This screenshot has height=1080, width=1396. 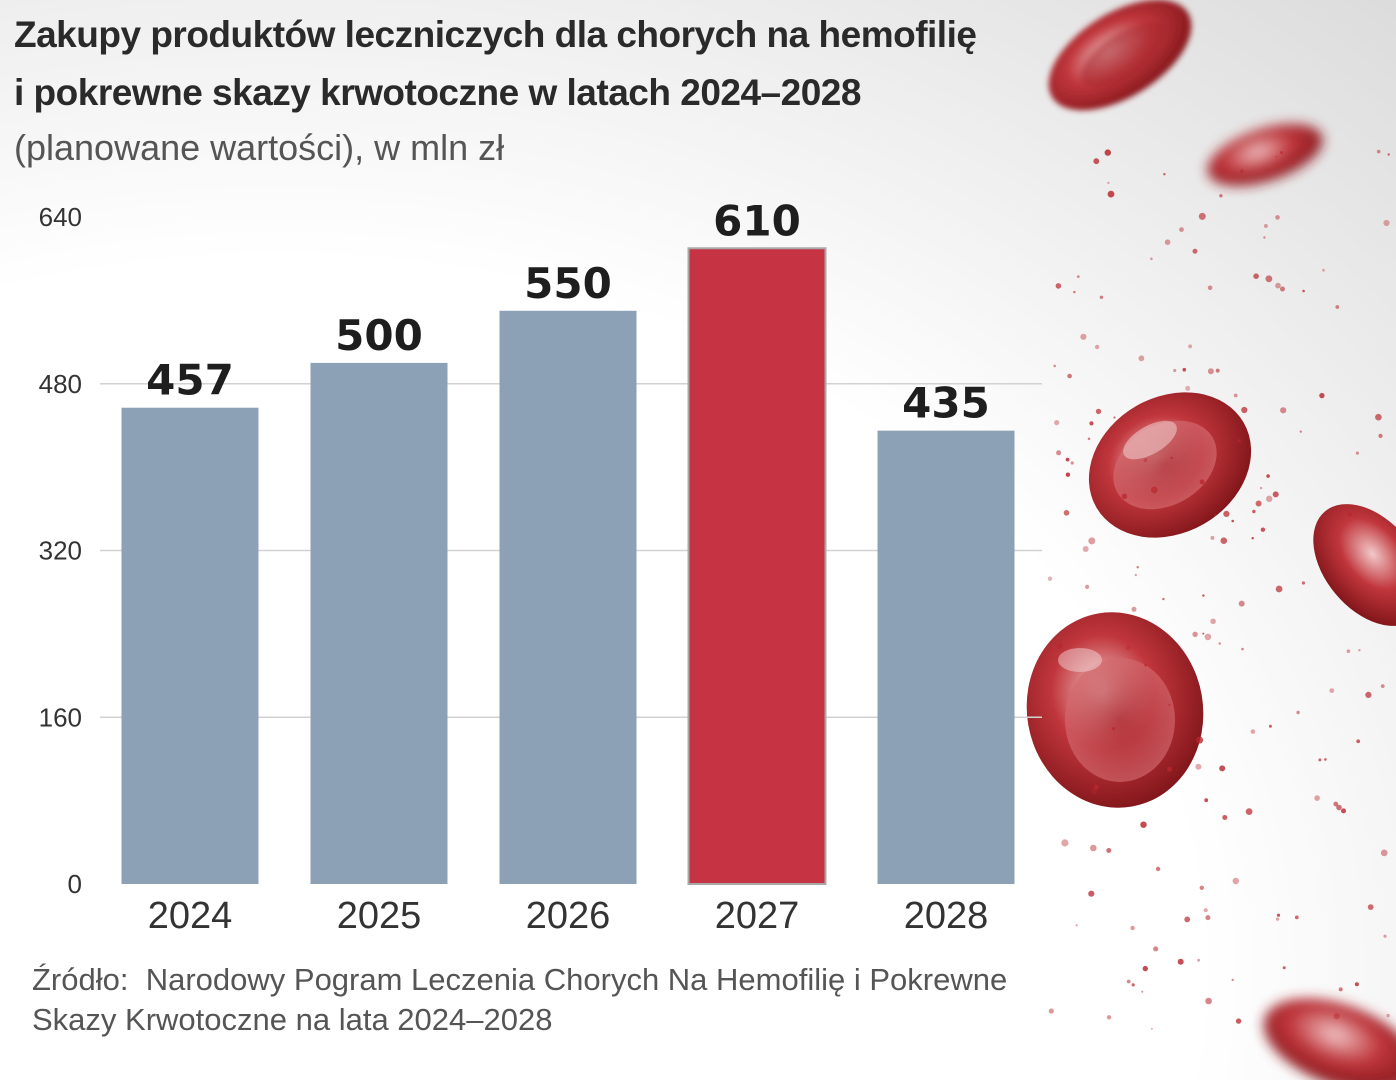 What do you see at coordinates (75, 884) in the screenshot?
I see `y-tick-label: 0` at bounding box center [75, 884].